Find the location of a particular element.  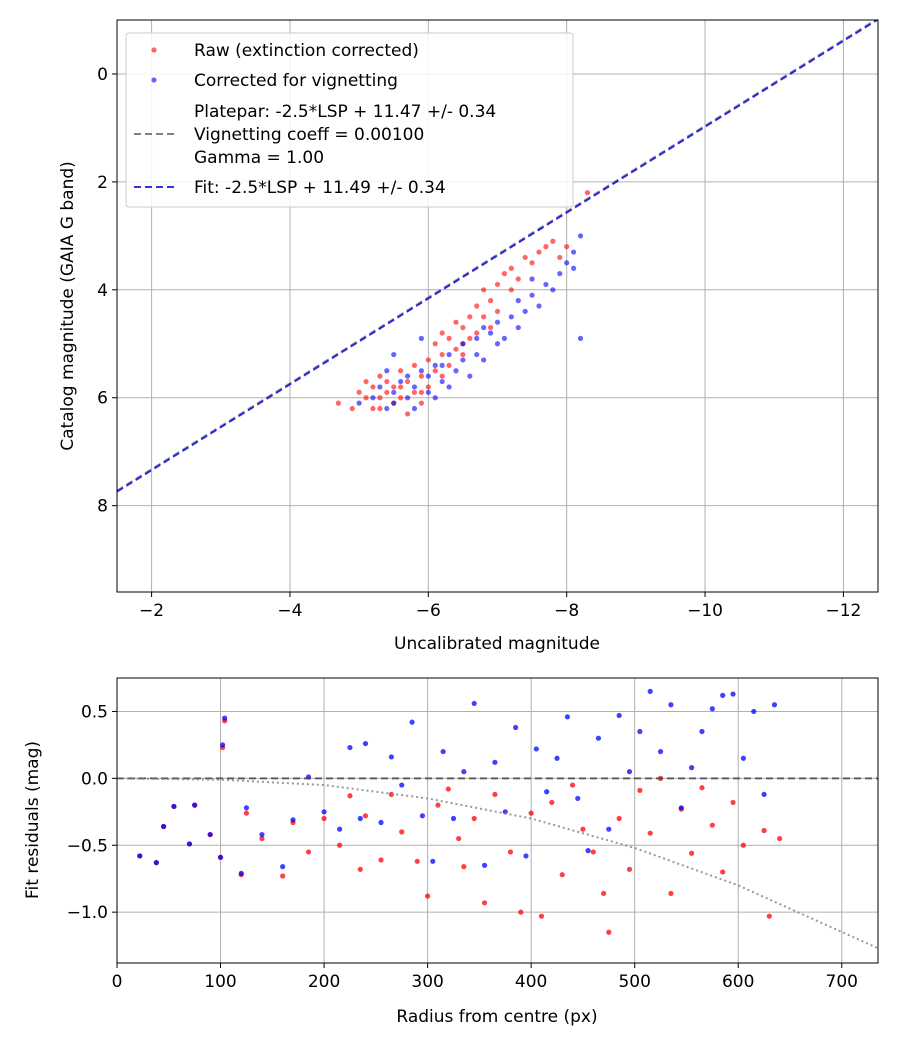

x-tick-label: 600 is located at coordinates (738, 982).